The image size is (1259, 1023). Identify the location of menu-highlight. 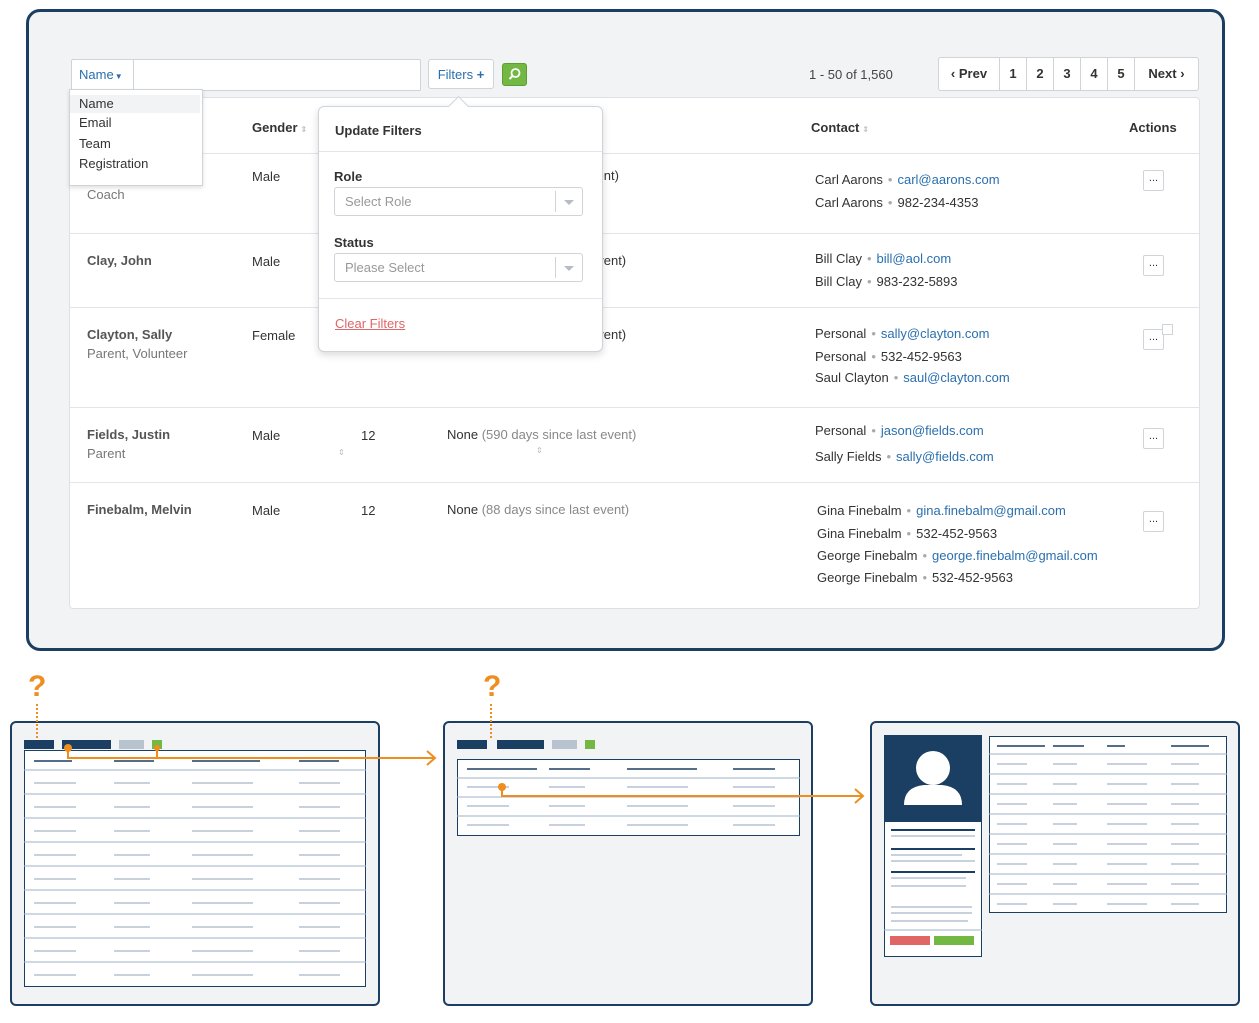
(135, 104).